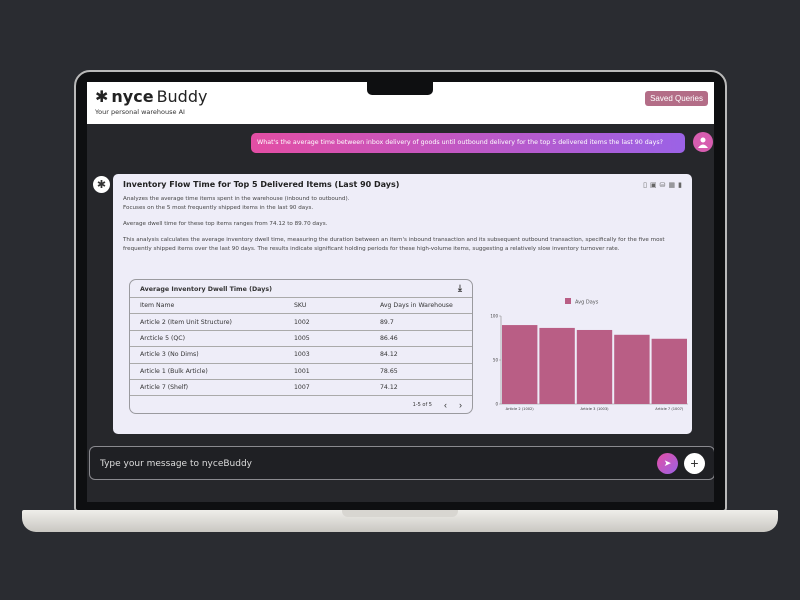  I want to click on chart-icon: ▮, so click(680, 185).